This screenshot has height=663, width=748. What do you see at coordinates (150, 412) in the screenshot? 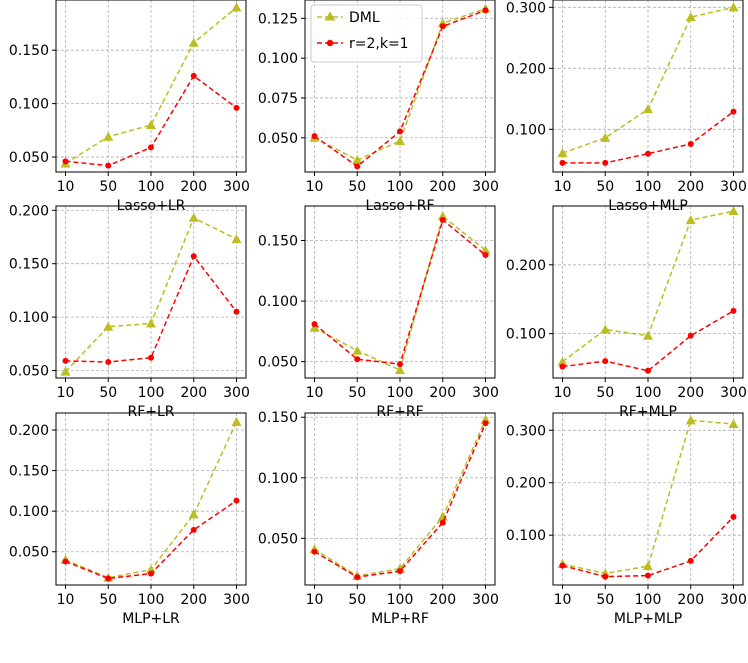
I see `x-axis-label: RF+LR` at bounding box center [150, 412].